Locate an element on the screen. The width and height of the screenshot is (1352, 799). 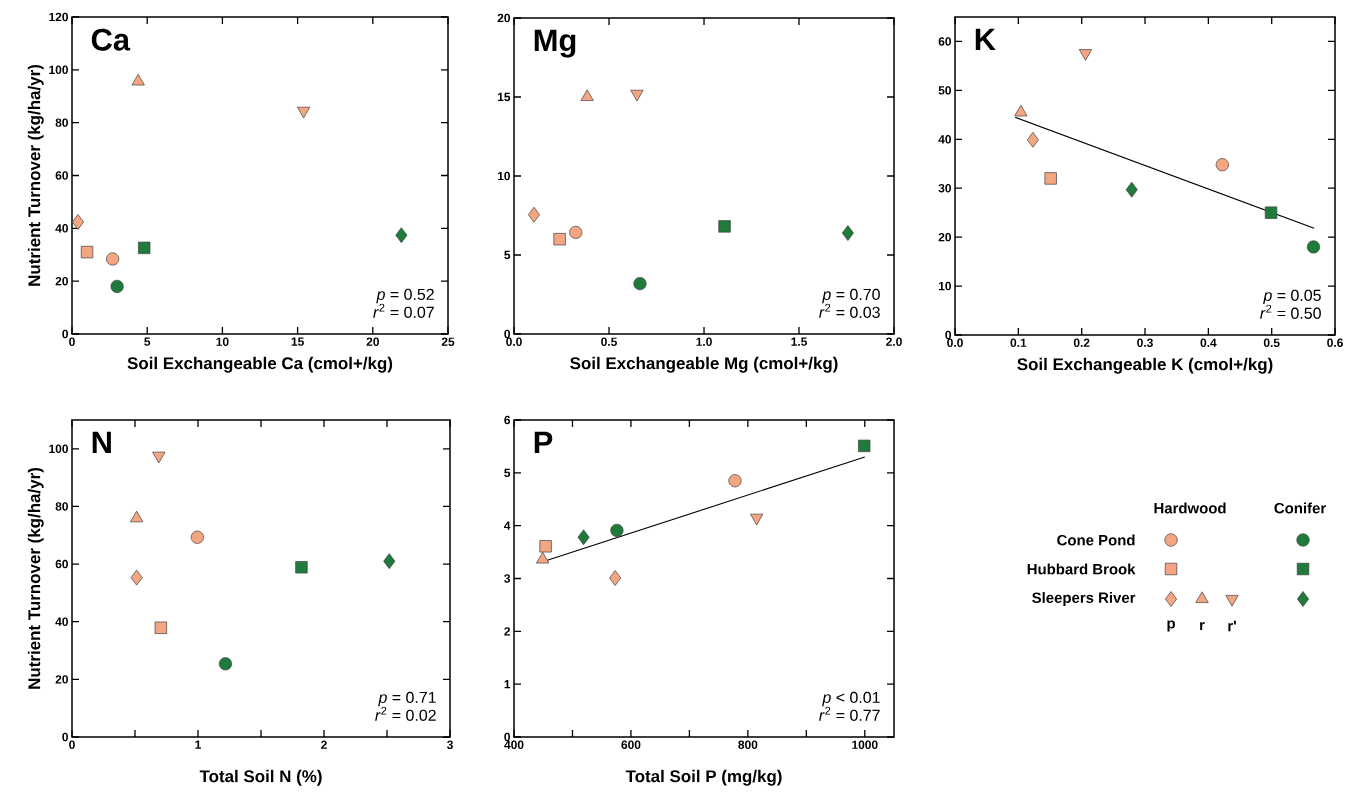
x-tick-label: 0.3 is located at coordinates (1145, 342).